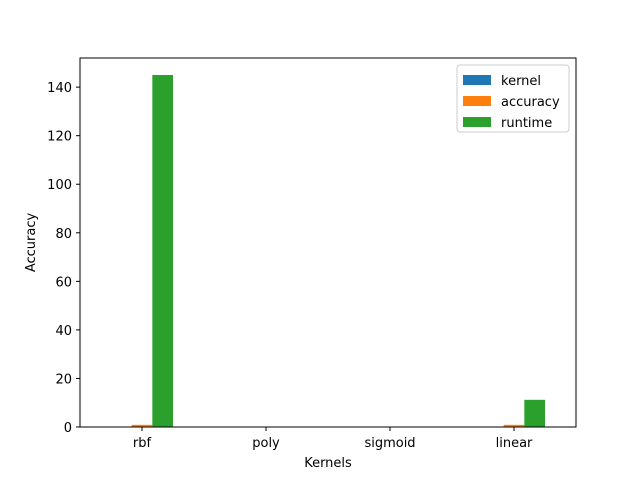 The image size is (640, 485). I want to click on bar-runtime-rbf, so click(162, 251).